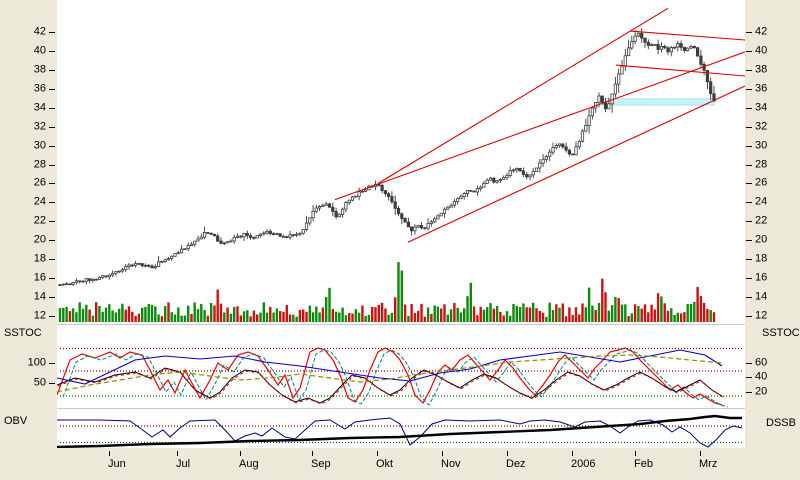 Image resolution: width=800 pixels, height=480 pixels. What do you see at coordinates (708, 464) in the screenshot?
I see `month-label: Mrz` at bounding box center [708, 464].